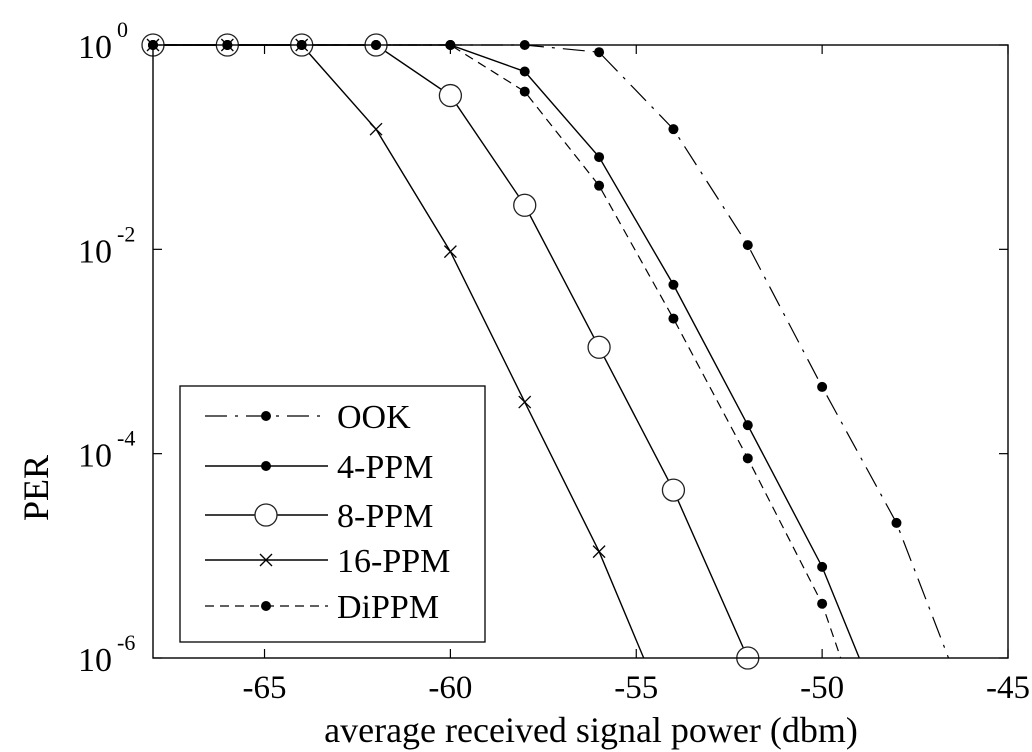 The width and height of the screenshot is (1032, 752). I want to click on legend-label-dippm: DiPPM, so click(388, 607).